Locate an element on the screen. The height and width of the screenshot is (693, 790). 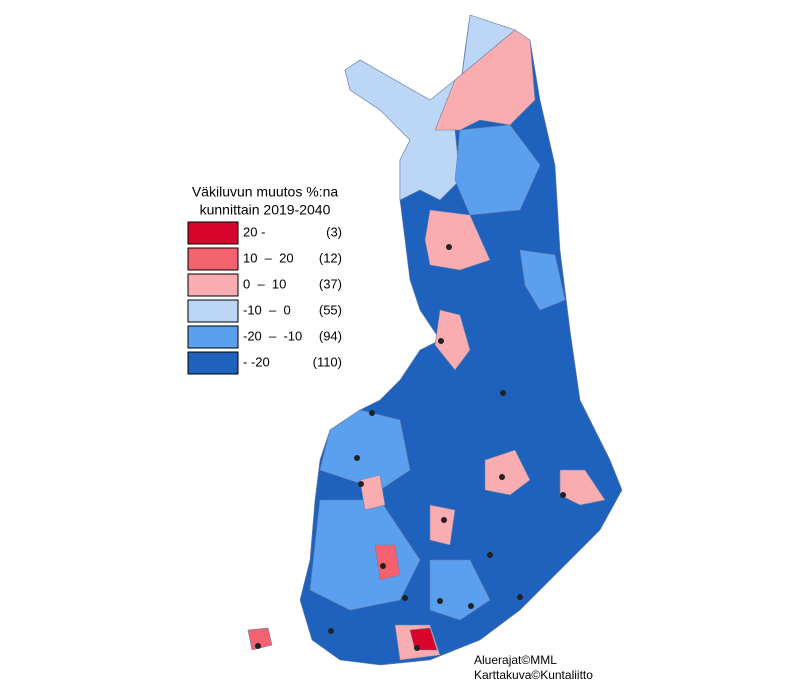
legend-label: 20 - is located at coordinates (254, 231).